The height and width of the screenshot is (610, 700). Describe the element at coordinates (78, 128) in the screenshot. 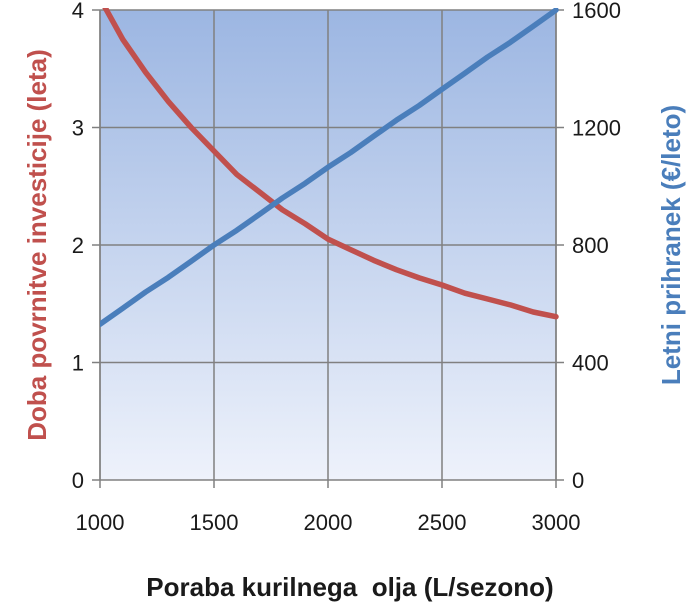

I see `y-left-tick-label: 3` at that location.